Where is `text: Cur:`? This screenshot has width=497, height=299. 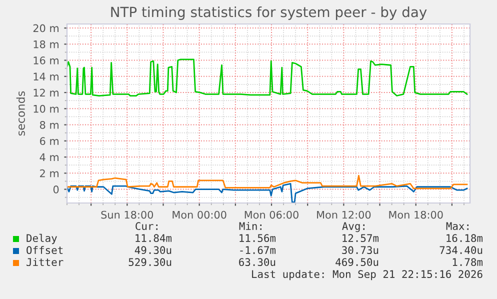 text: Cur: is located at coordinates (147, 226).